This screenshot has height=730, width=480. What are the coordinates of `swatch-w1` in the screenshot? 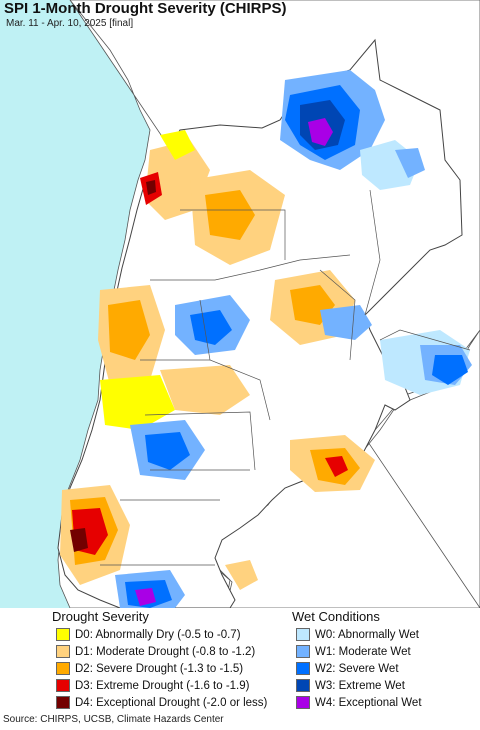 It's located at (303, 651).